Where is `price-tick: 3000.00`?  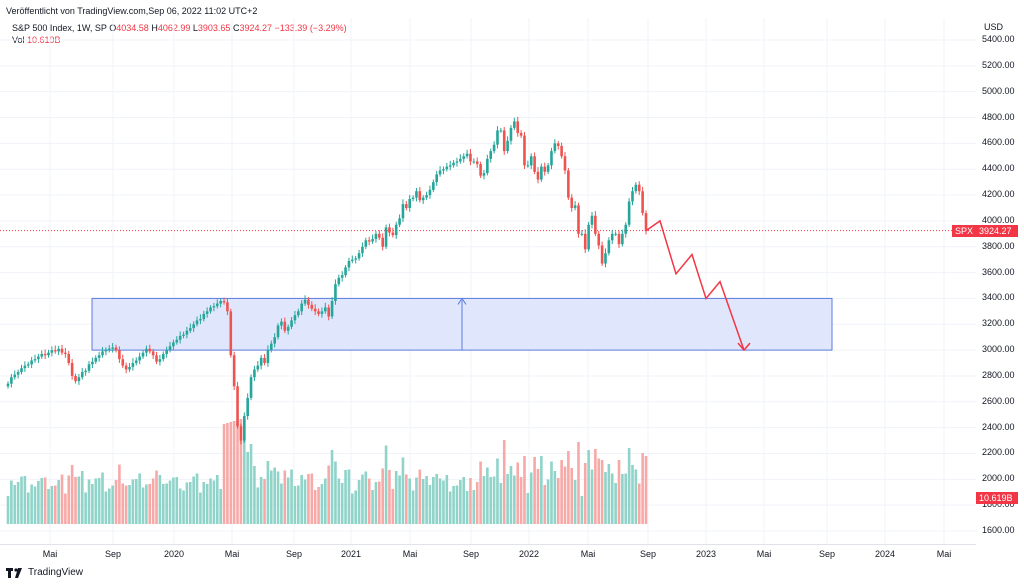 price-tick: 3000.00 is located at coordinates (998, 349).